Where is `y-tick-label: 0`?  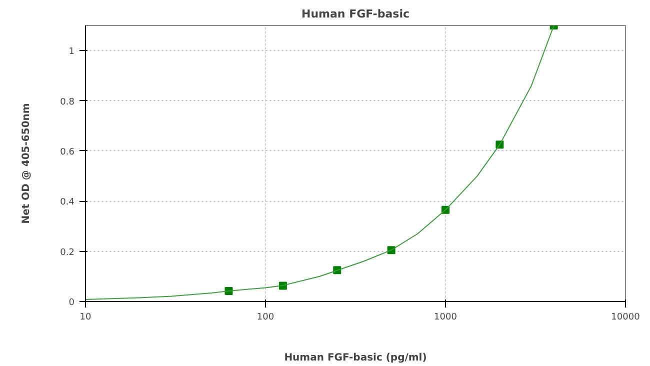 y-tick-label: 0 is located at coordinates (71, 303).